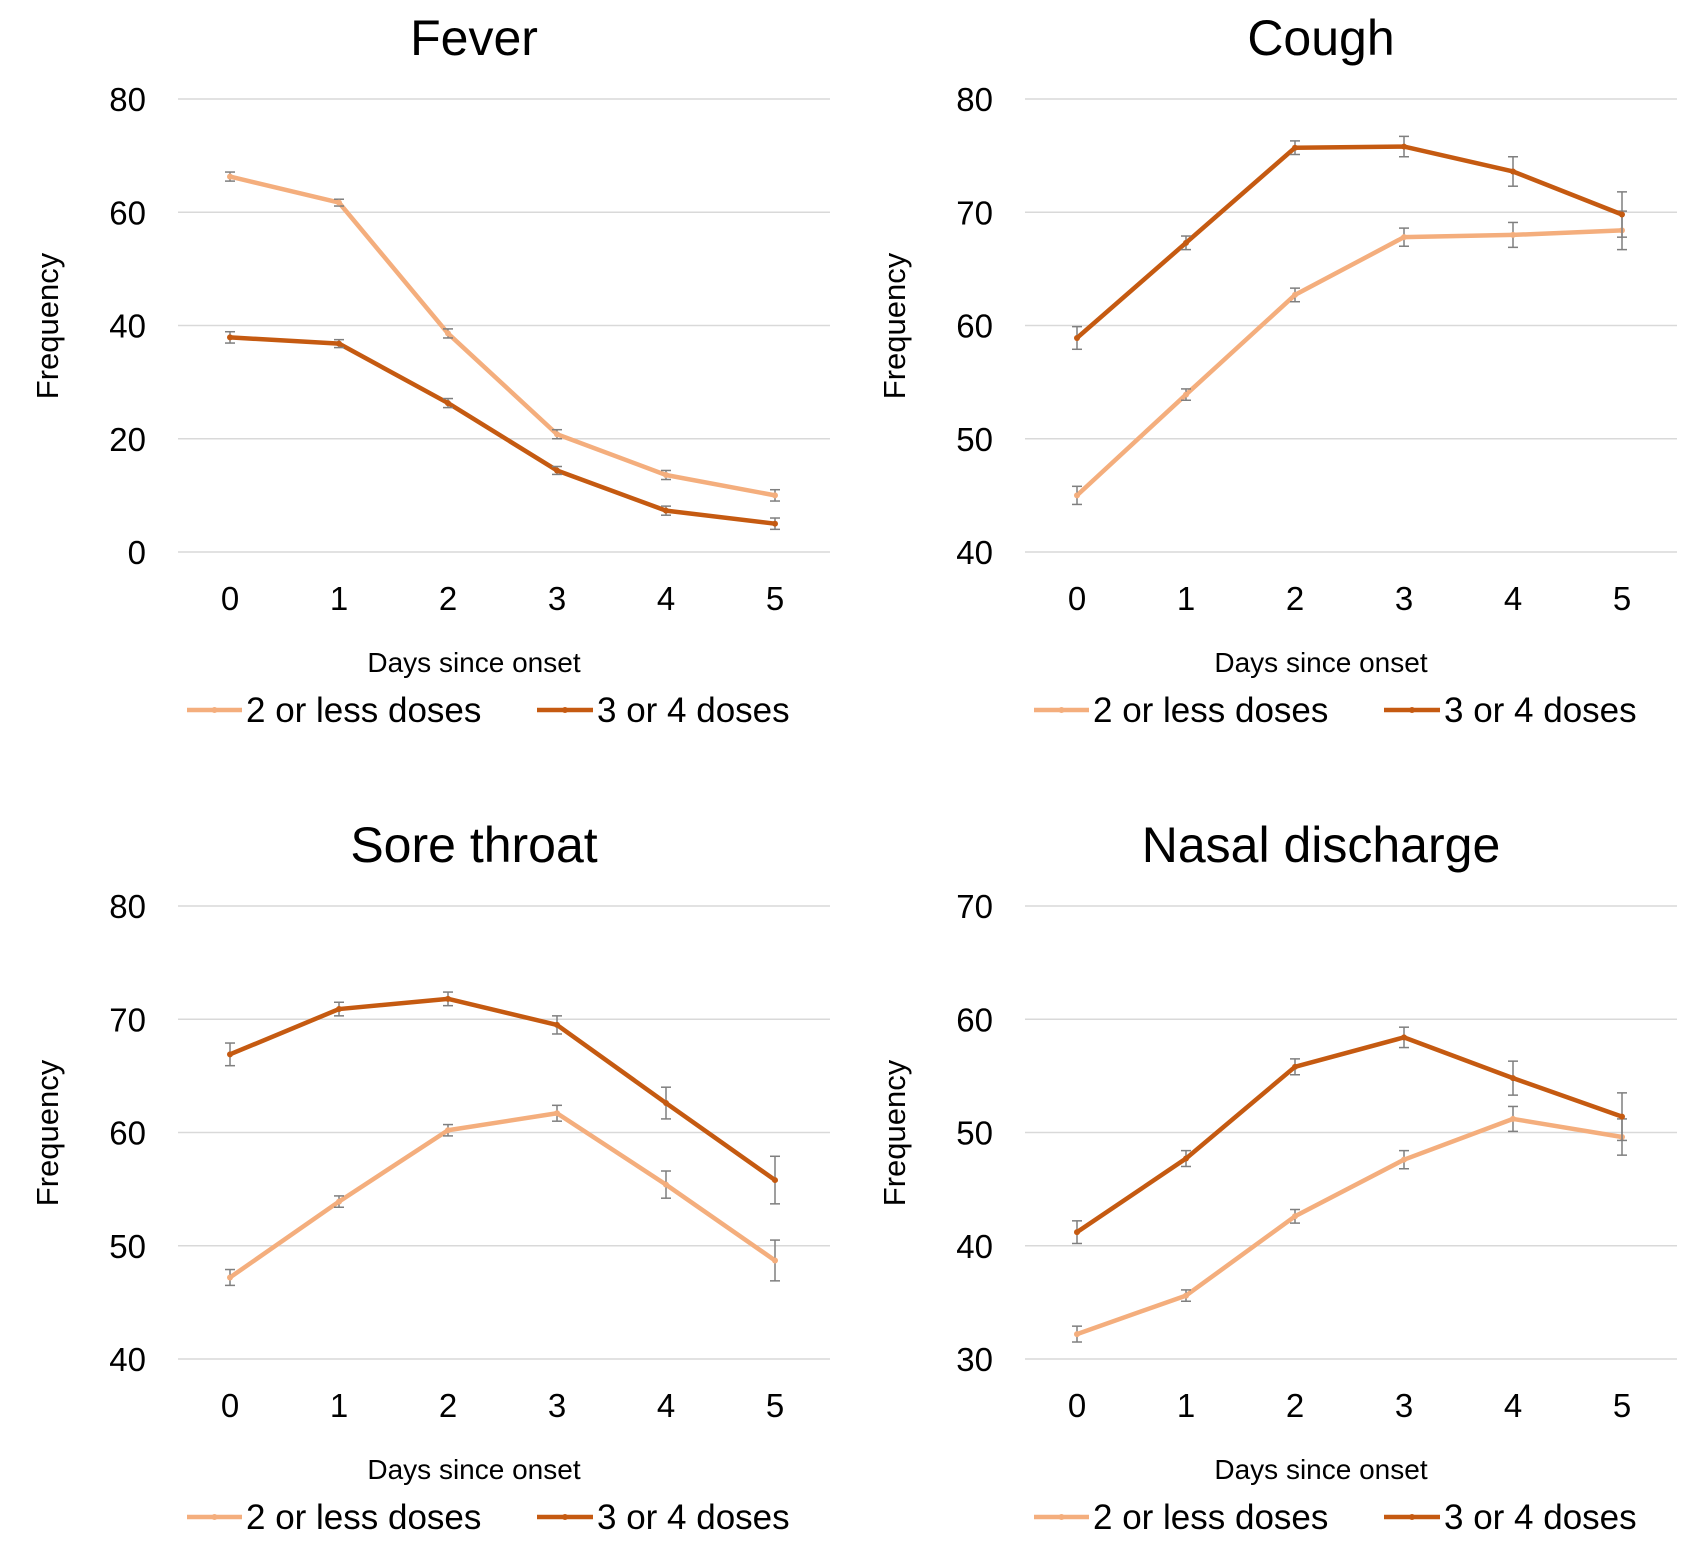 This screenshot has width=1686, height=1546. Describe the element at coordinates (974, 1359) in the screenshot. I see `y-tick-label: 30` at that location.